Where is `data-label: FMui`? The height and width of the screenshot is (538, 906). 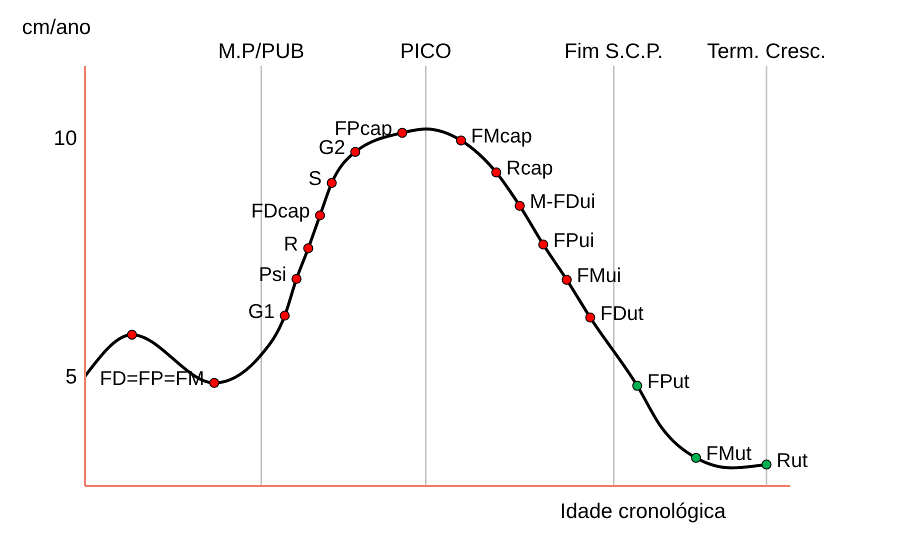 data-label: FMui is located at coordinates (599, 276).